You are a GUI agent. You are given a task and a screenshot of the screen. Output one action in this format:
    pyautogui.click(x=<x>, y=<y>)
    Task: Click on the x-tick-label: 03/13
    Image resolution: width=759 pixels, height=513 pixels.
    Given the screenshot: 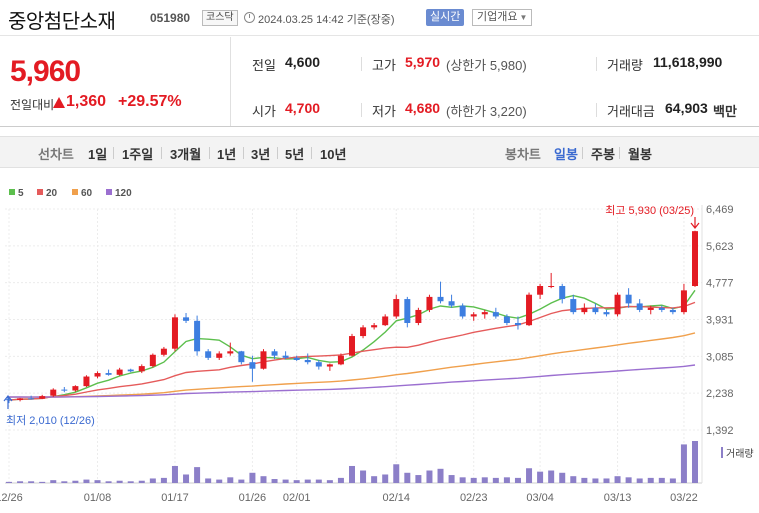 What is the action you would take?
    pyautogui.click(x=618, y=498)
    